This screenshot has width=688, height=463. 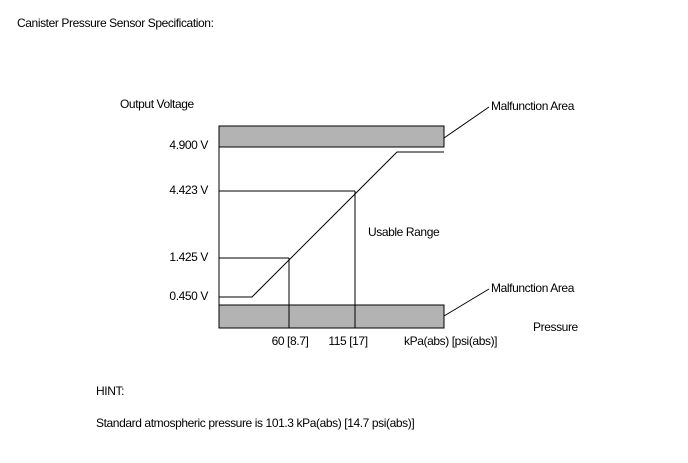 What do you see at coordinates (331, 136) in the screenshot?
I see `malfunction-band-top` at bounding box center [331, 136].